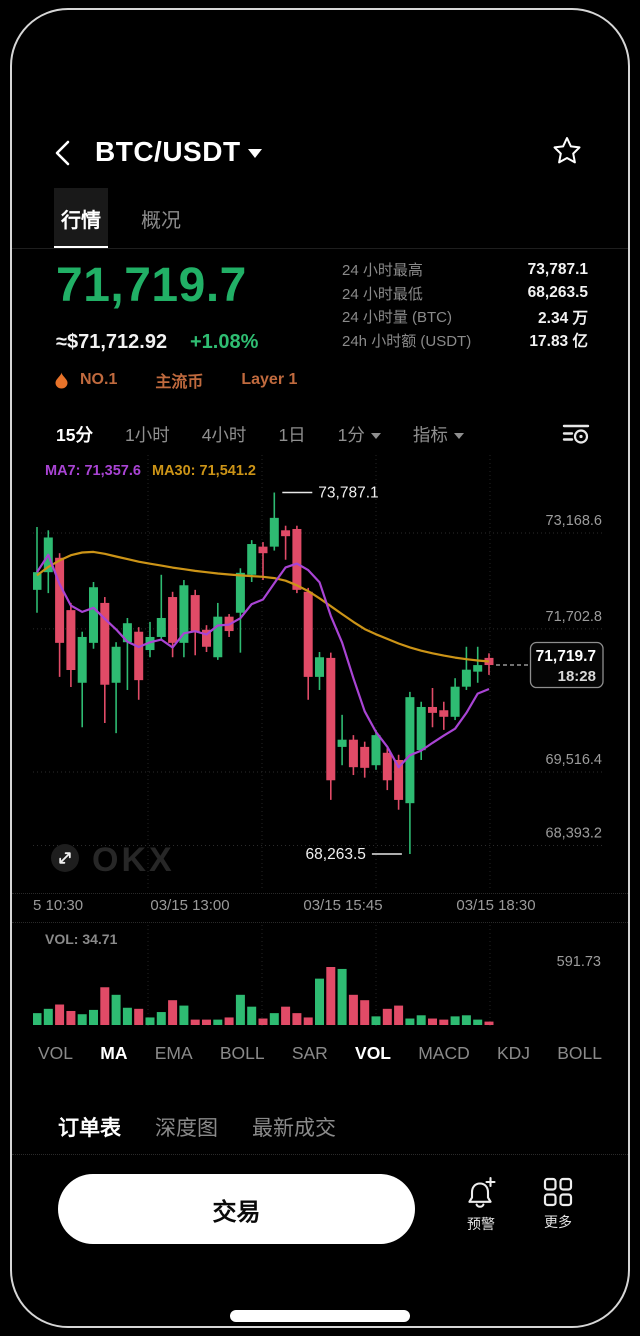 The width and height of the screenshot is (640, 1336). Describe the element at coordinates (319, 977) in the screenshot. I see `volume-chart` at that location.